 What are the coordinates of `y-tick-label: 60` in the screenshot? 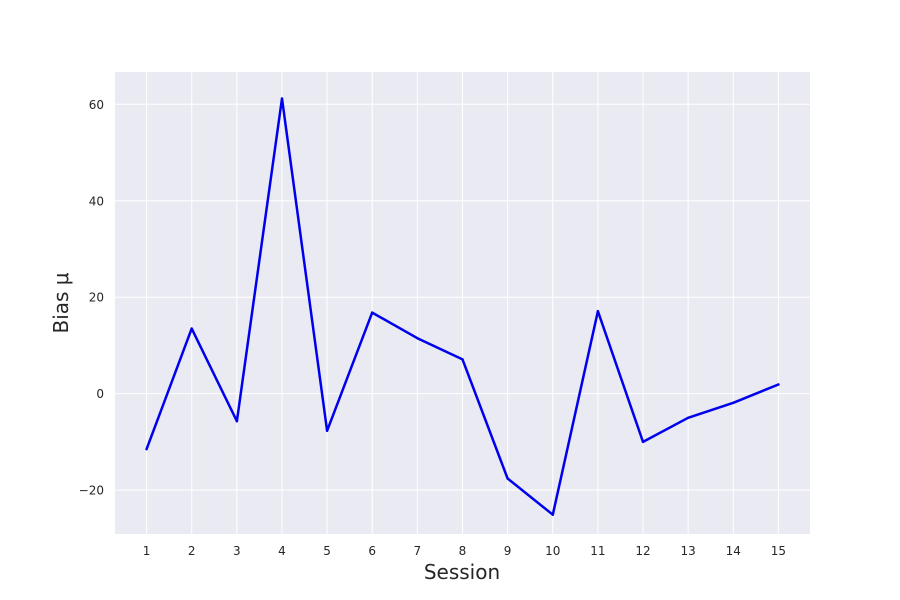 It's located at (96, 105).